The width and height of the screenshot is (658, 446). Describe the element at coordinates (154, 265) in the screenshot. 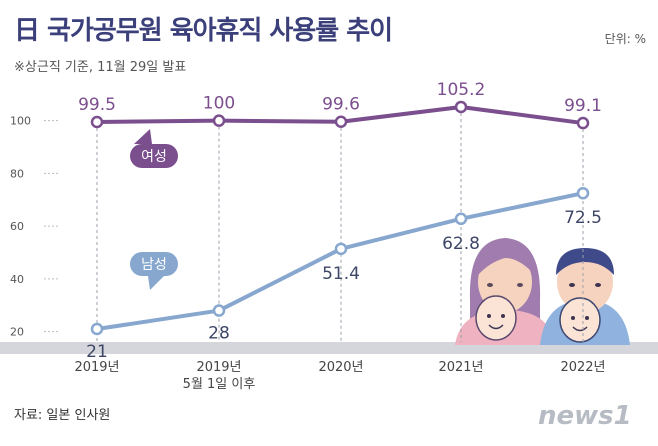

I see `male-callout-label: 남성` at that location.